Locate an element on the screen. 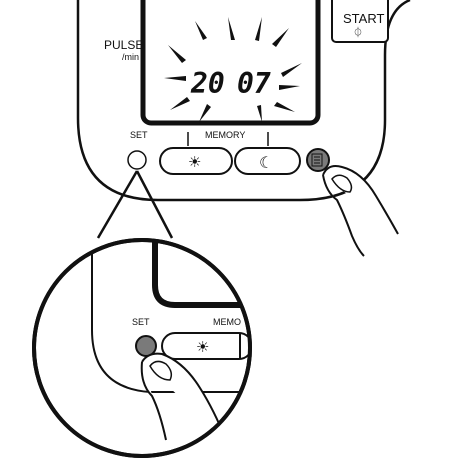  evening-symbol: ☾ is located at coordinates (266, 163).